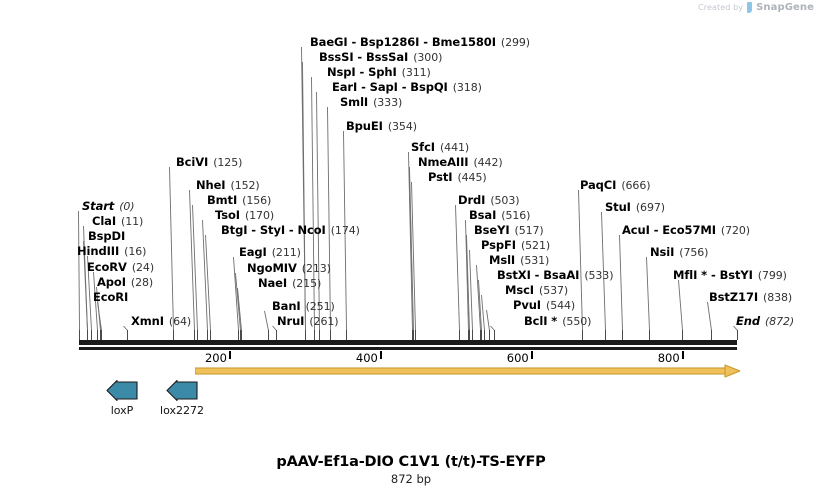  I want to click on enzyme-label-bssSI: BssSI - BssSaI (300), so click(380, 57).